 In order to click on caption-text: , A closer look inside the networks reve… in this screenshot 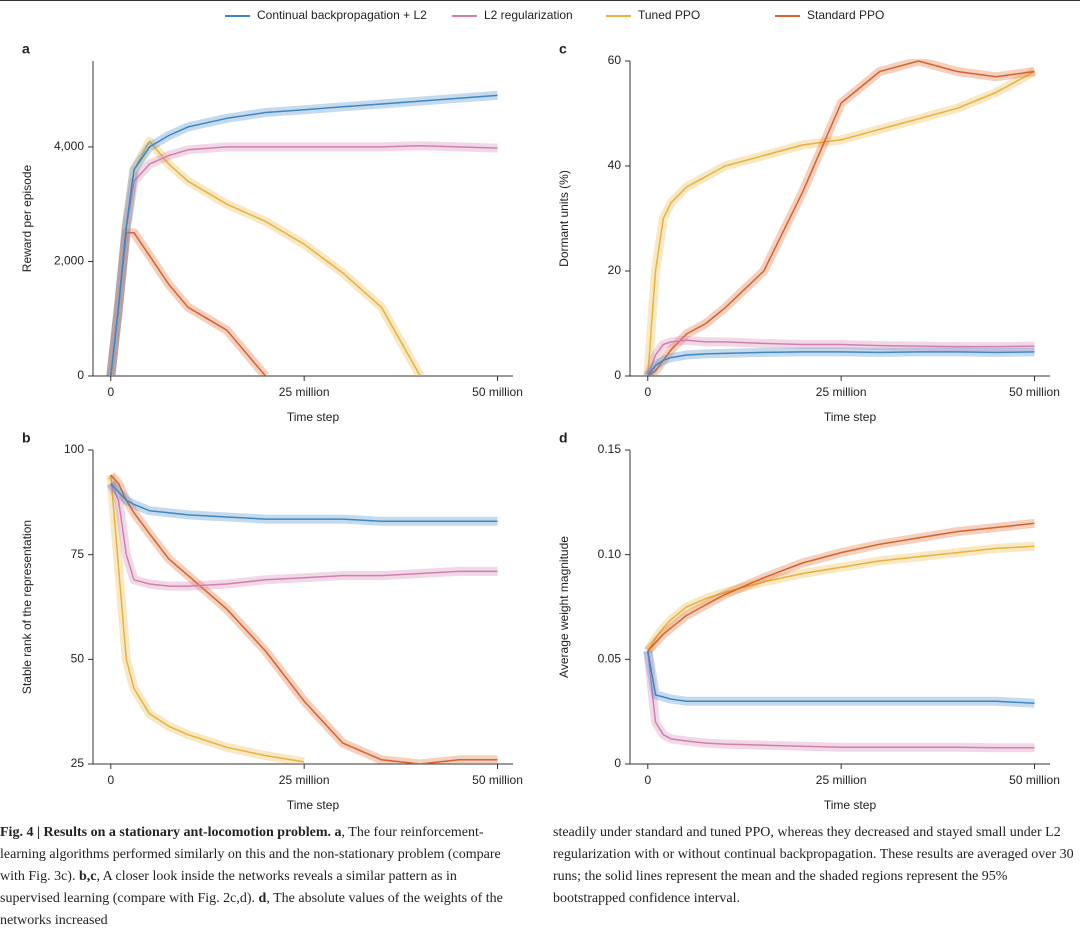, I will do `click(228, 887)`.